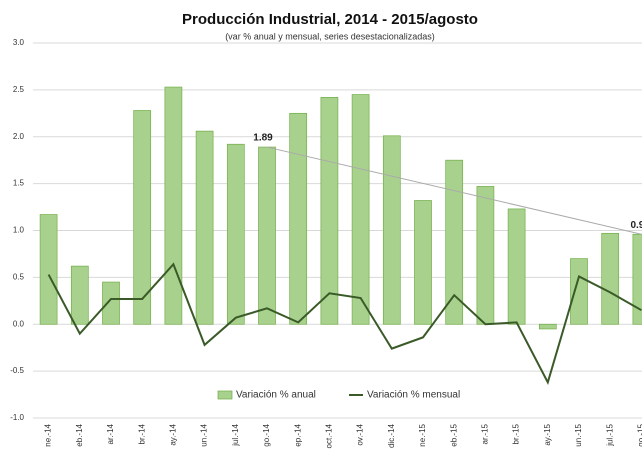  I want to click on y-tick-label: 0.0, so click(19, 323).